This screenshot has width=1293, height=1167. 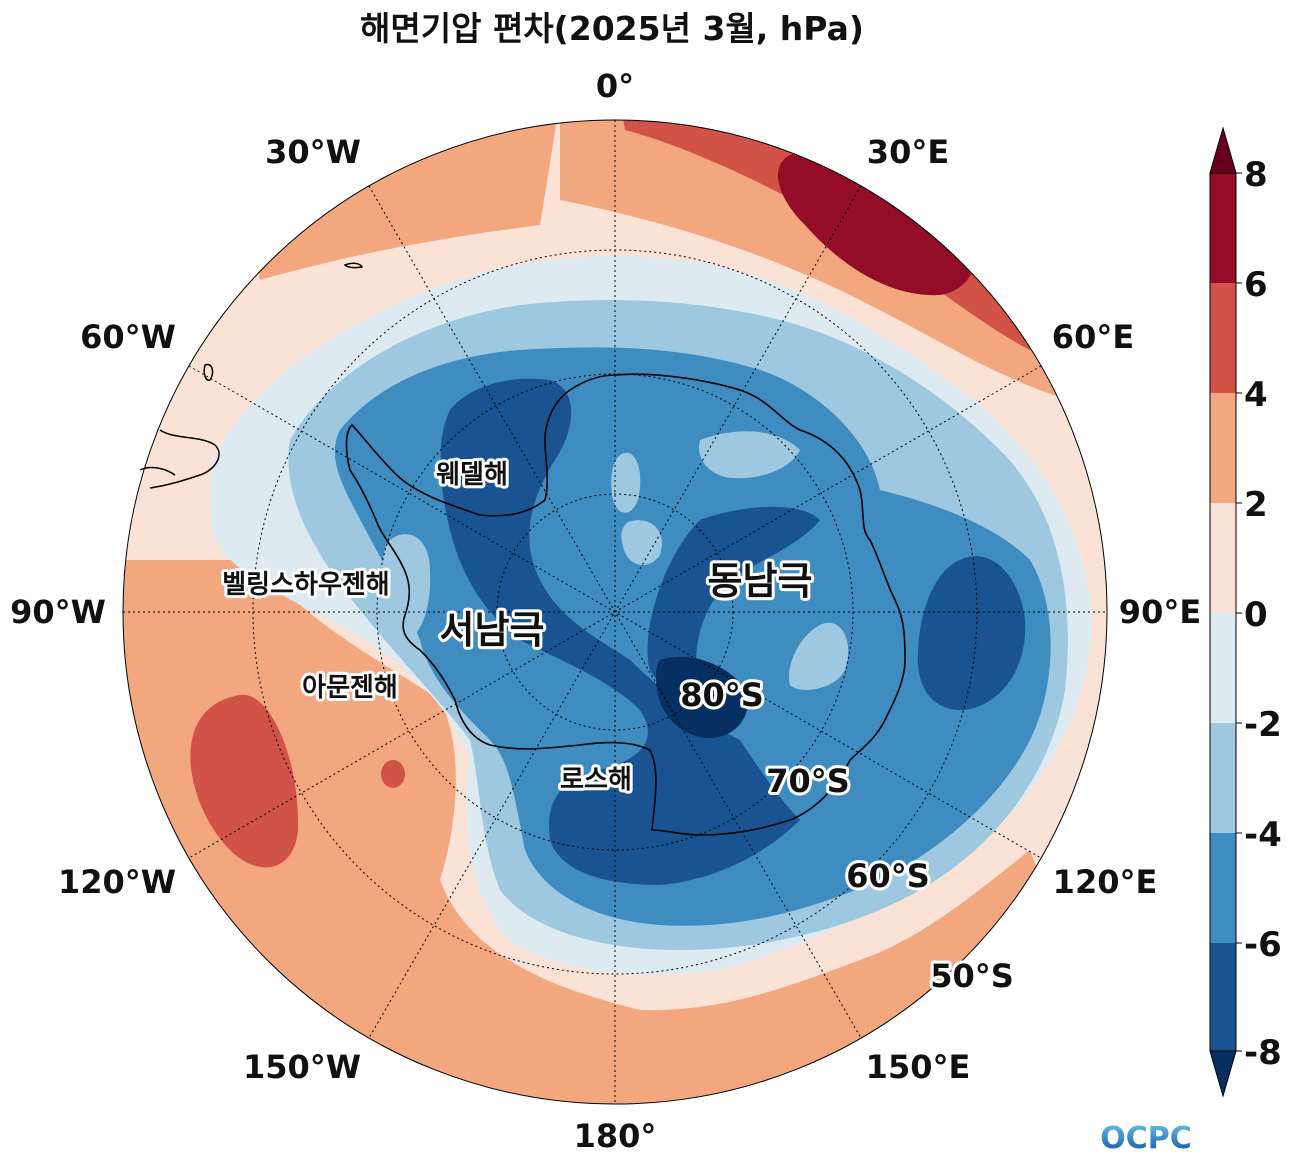 What do you see at coordinates (492, 630) in the screenshot?
I see `region-label-west-antarctica: 서남극` at bounding box center [492, 630].